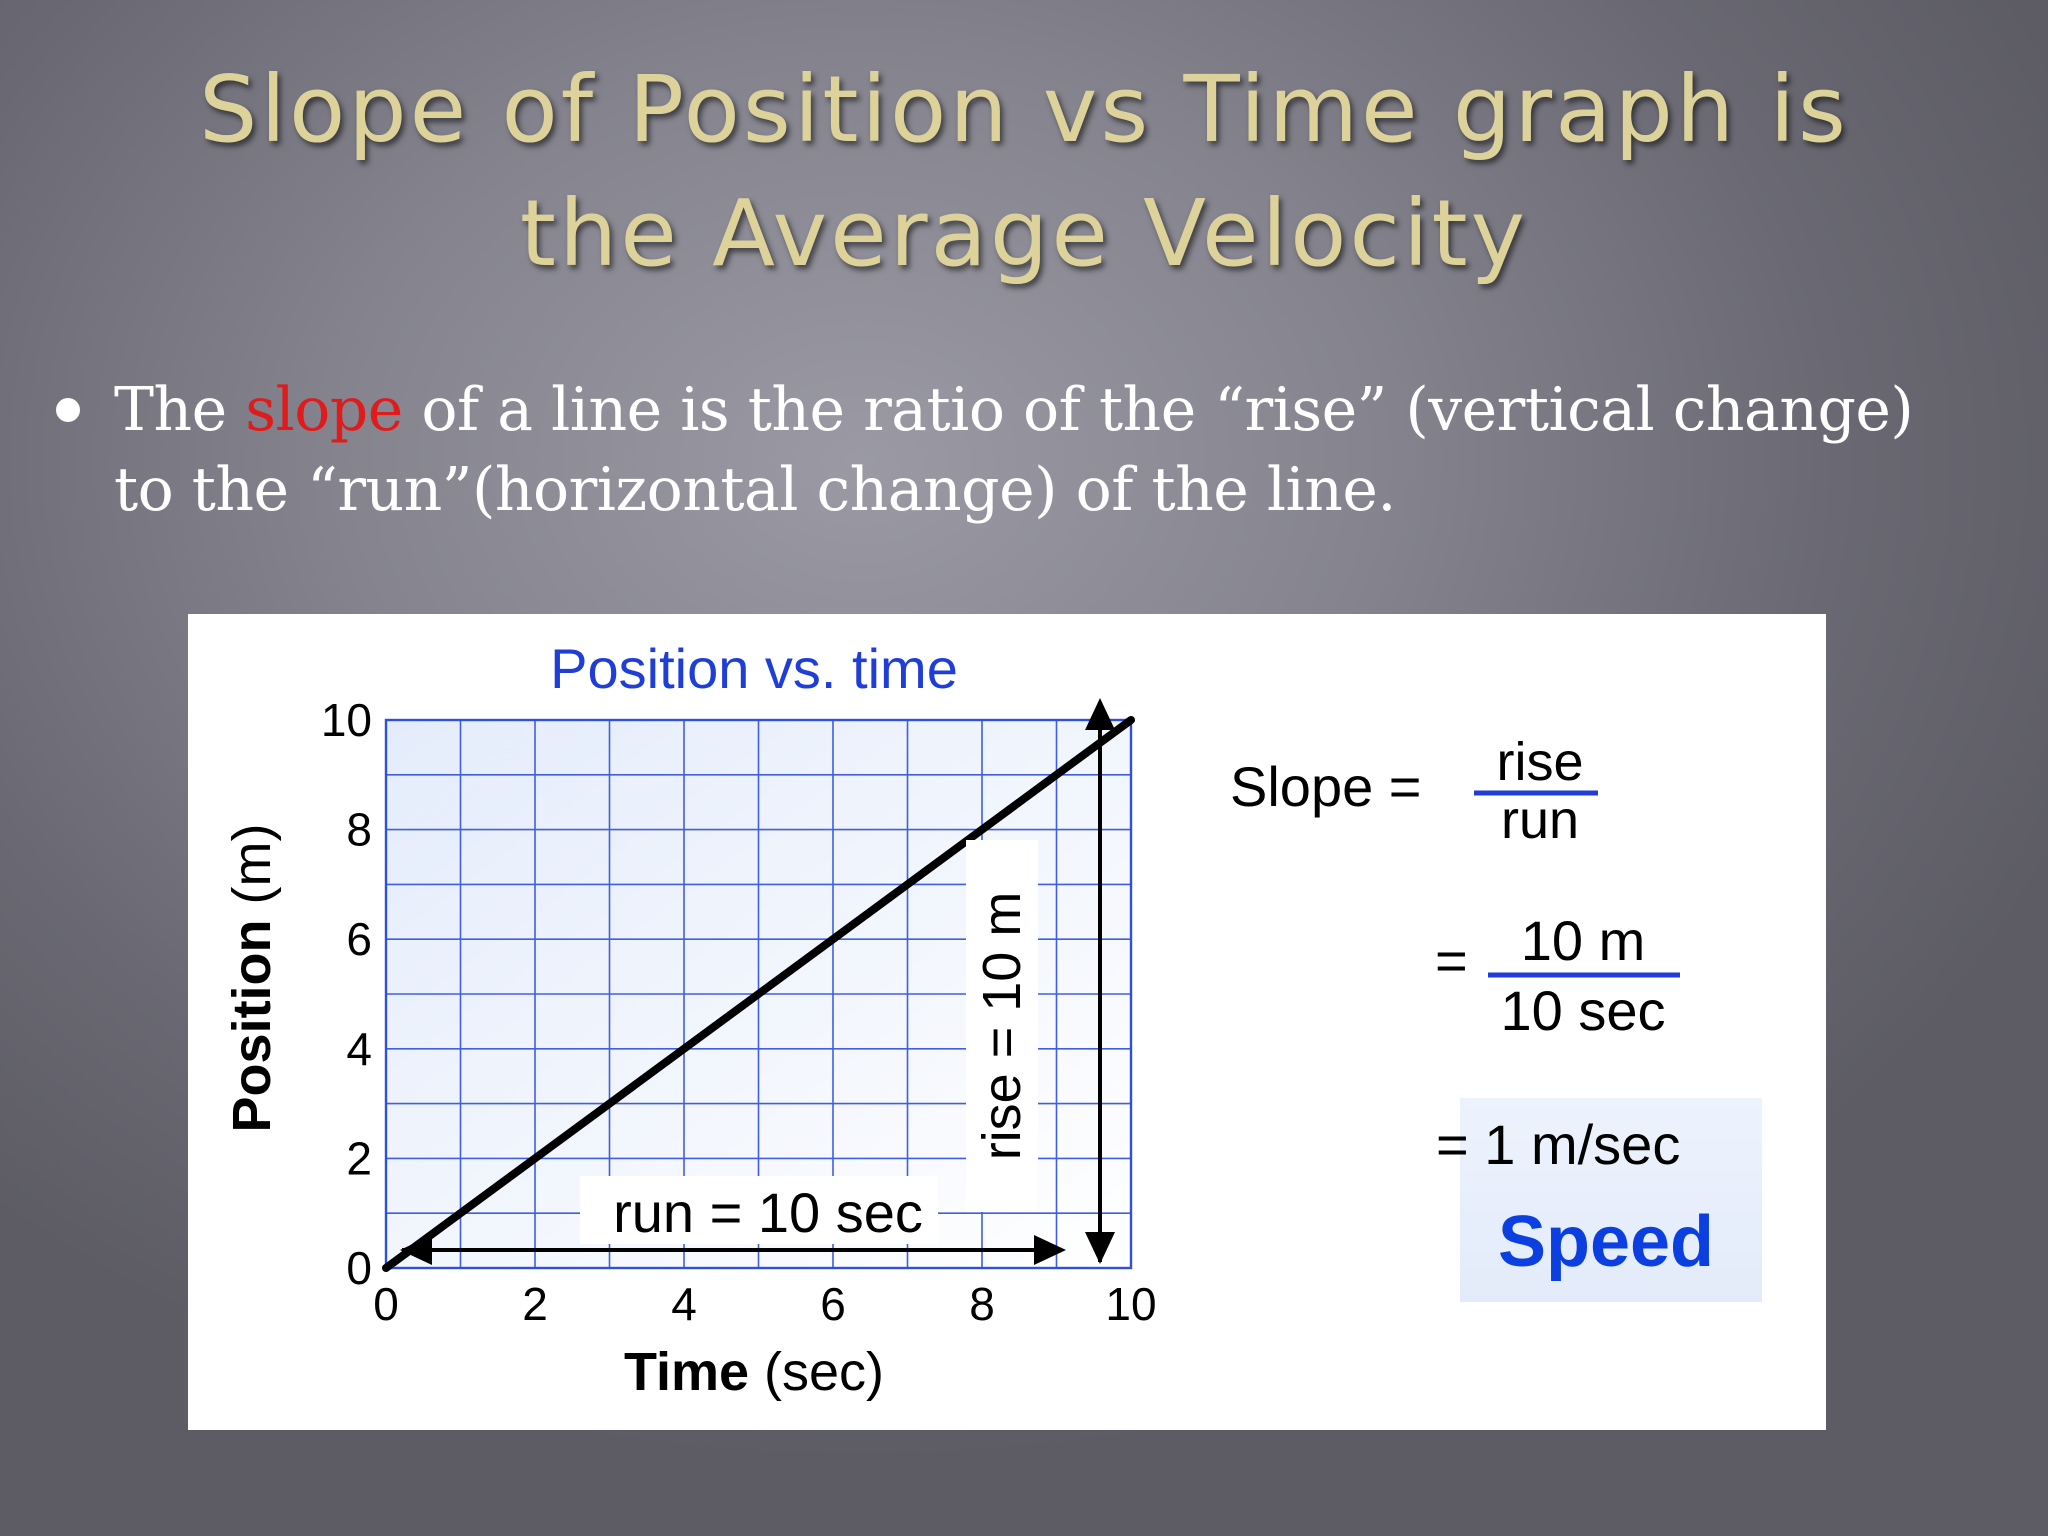  What do you see at coordinates (1130, 1304) in the screenshot?
I see `x-tick-label: 10` at bounding box center [1130, 1304].